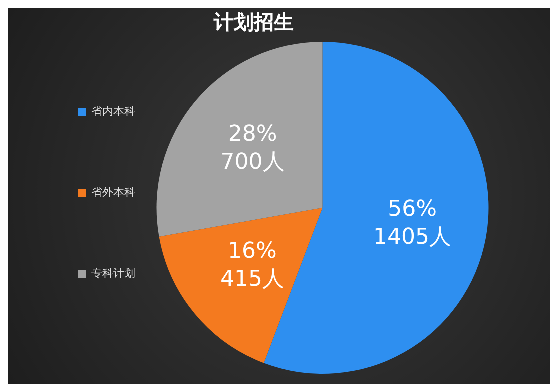  What do you see at coordinates (114, 111) in the screenshot?
I see `legend-label: 省内本科` at bounding box center [114, 111].